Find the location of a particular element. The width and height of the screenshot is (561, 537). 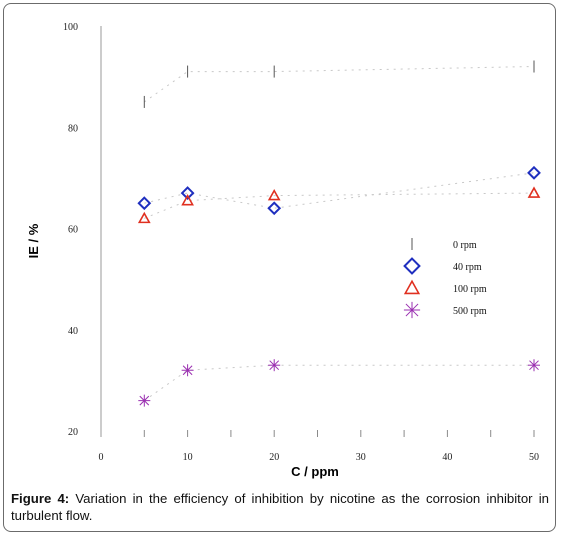

y-tick-label: 40 is located at coordinates (73, 331).